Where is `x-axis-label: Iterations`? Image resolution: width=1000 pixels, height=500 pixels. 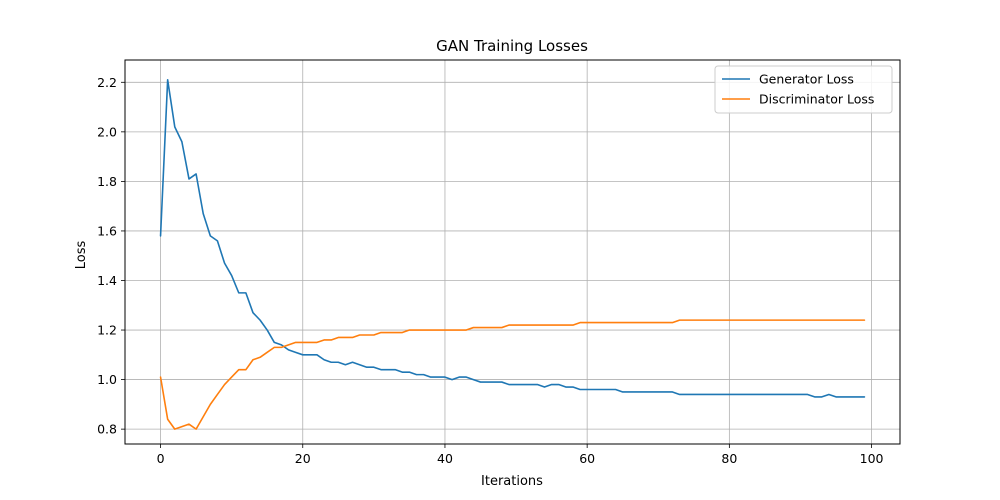
x-axis-label: Iterations is located at coordinates (512, 481).